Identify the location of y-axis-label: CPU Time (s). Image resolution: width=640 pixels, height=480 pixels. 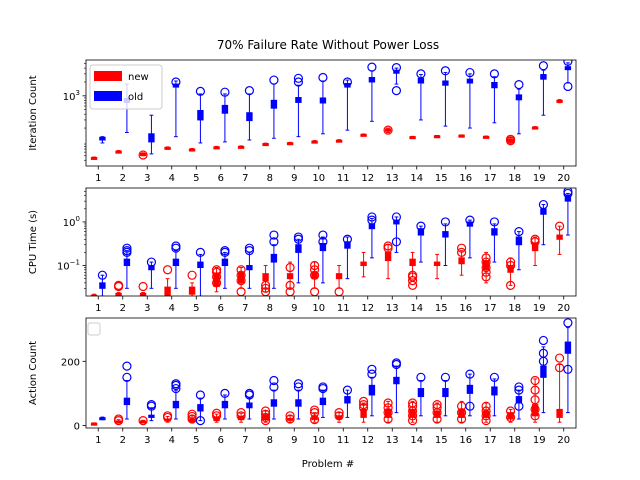
(33, 242).